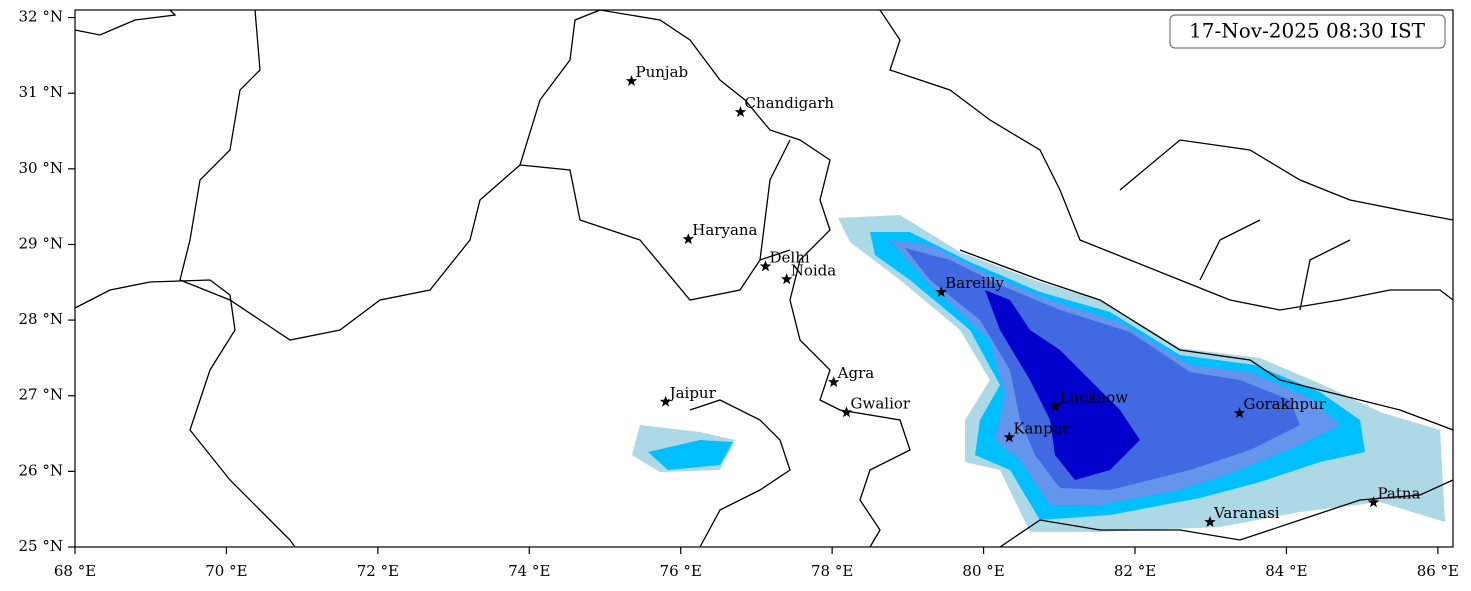 Image resolution: width=1471 pixels, height=591 pixels. I want to click on x-tick-label: 70 °E, so click(226, 571).